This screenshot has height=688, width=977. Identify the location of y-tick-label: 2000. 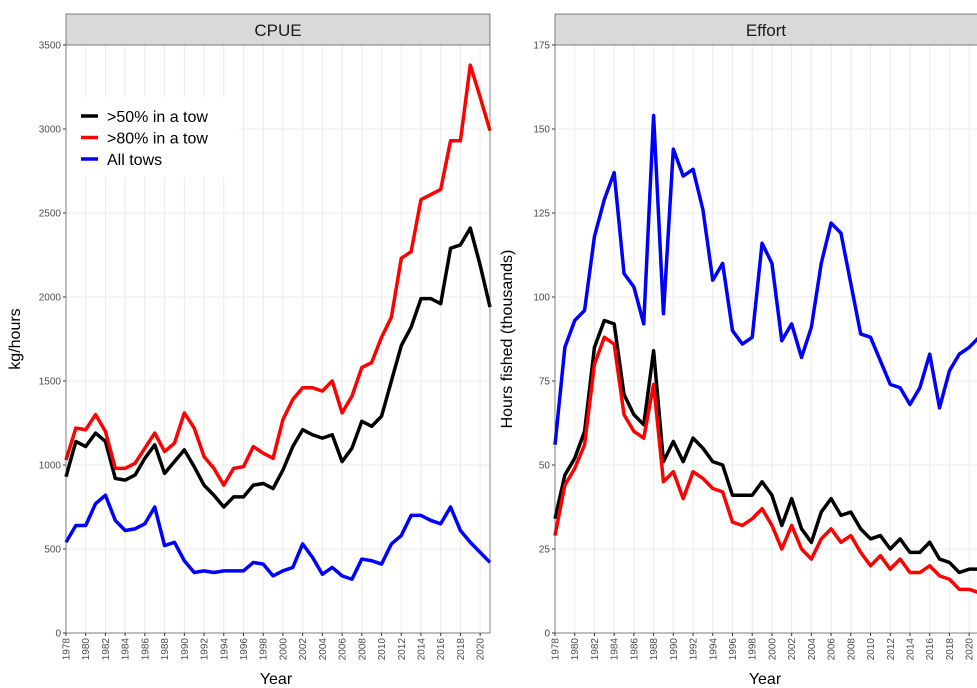
(50, 298).